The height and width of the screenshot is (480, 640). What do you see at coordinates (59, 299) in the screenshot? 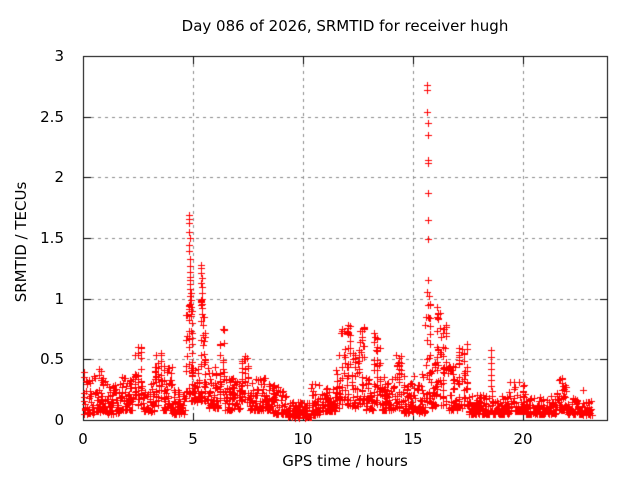
I see `y-tick-label: 1` at bounding box center [59, 299].